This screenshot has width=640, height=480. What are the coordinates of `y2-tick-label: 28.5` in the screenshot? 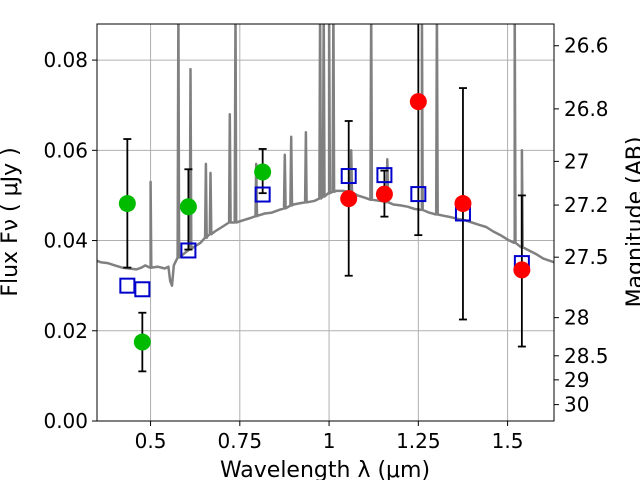 It's located at (586, 356).